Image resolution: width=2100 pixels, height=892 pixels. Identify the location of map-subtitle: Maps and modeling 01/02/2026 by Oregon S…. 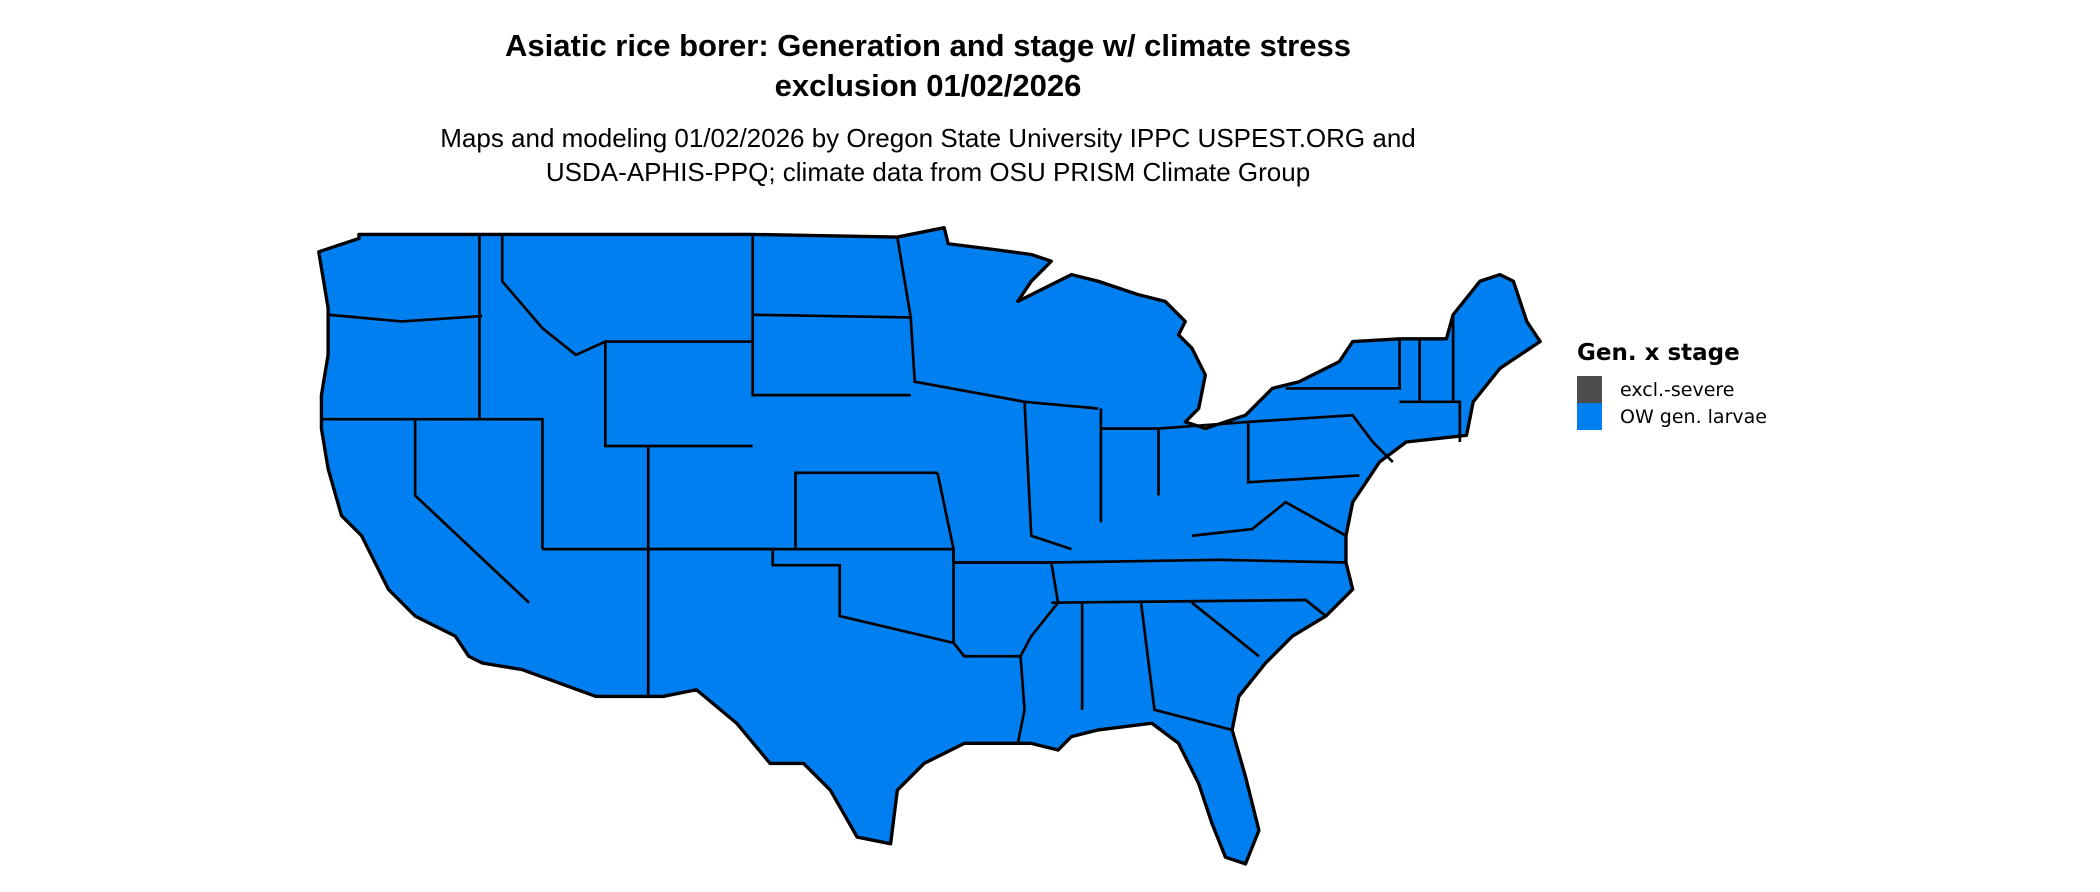
(928, 155).